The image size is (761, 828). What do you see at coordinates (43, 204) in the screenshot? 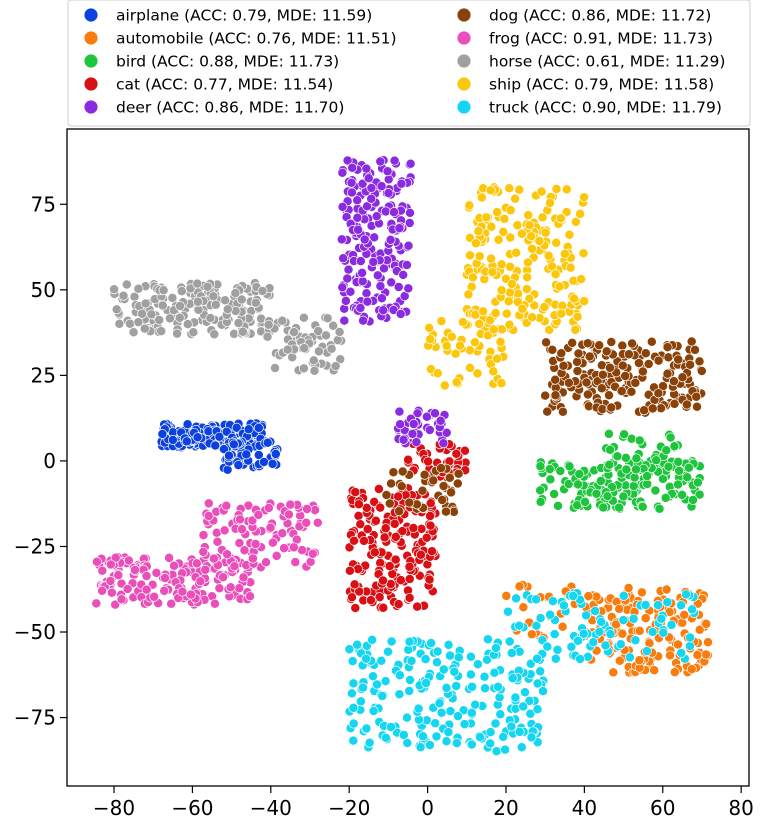
I see `y-tick-label: 75` at bounding box center [43, 204].